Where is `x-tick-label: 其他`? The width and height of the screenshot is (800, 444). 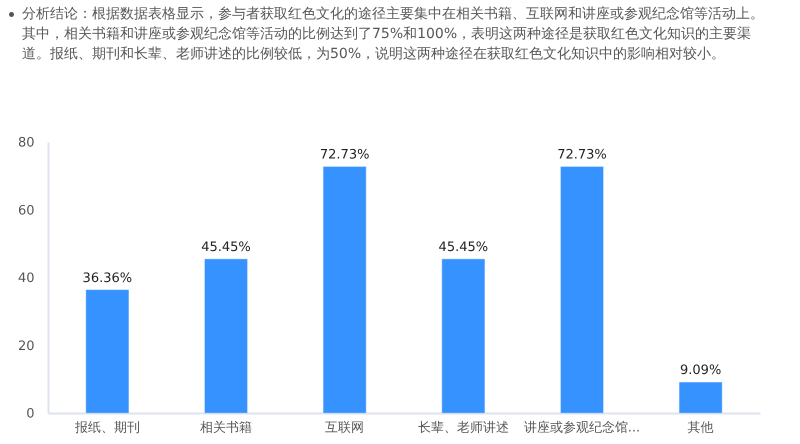
x-tick-label: 其他 is located at coordinates (701, 428).